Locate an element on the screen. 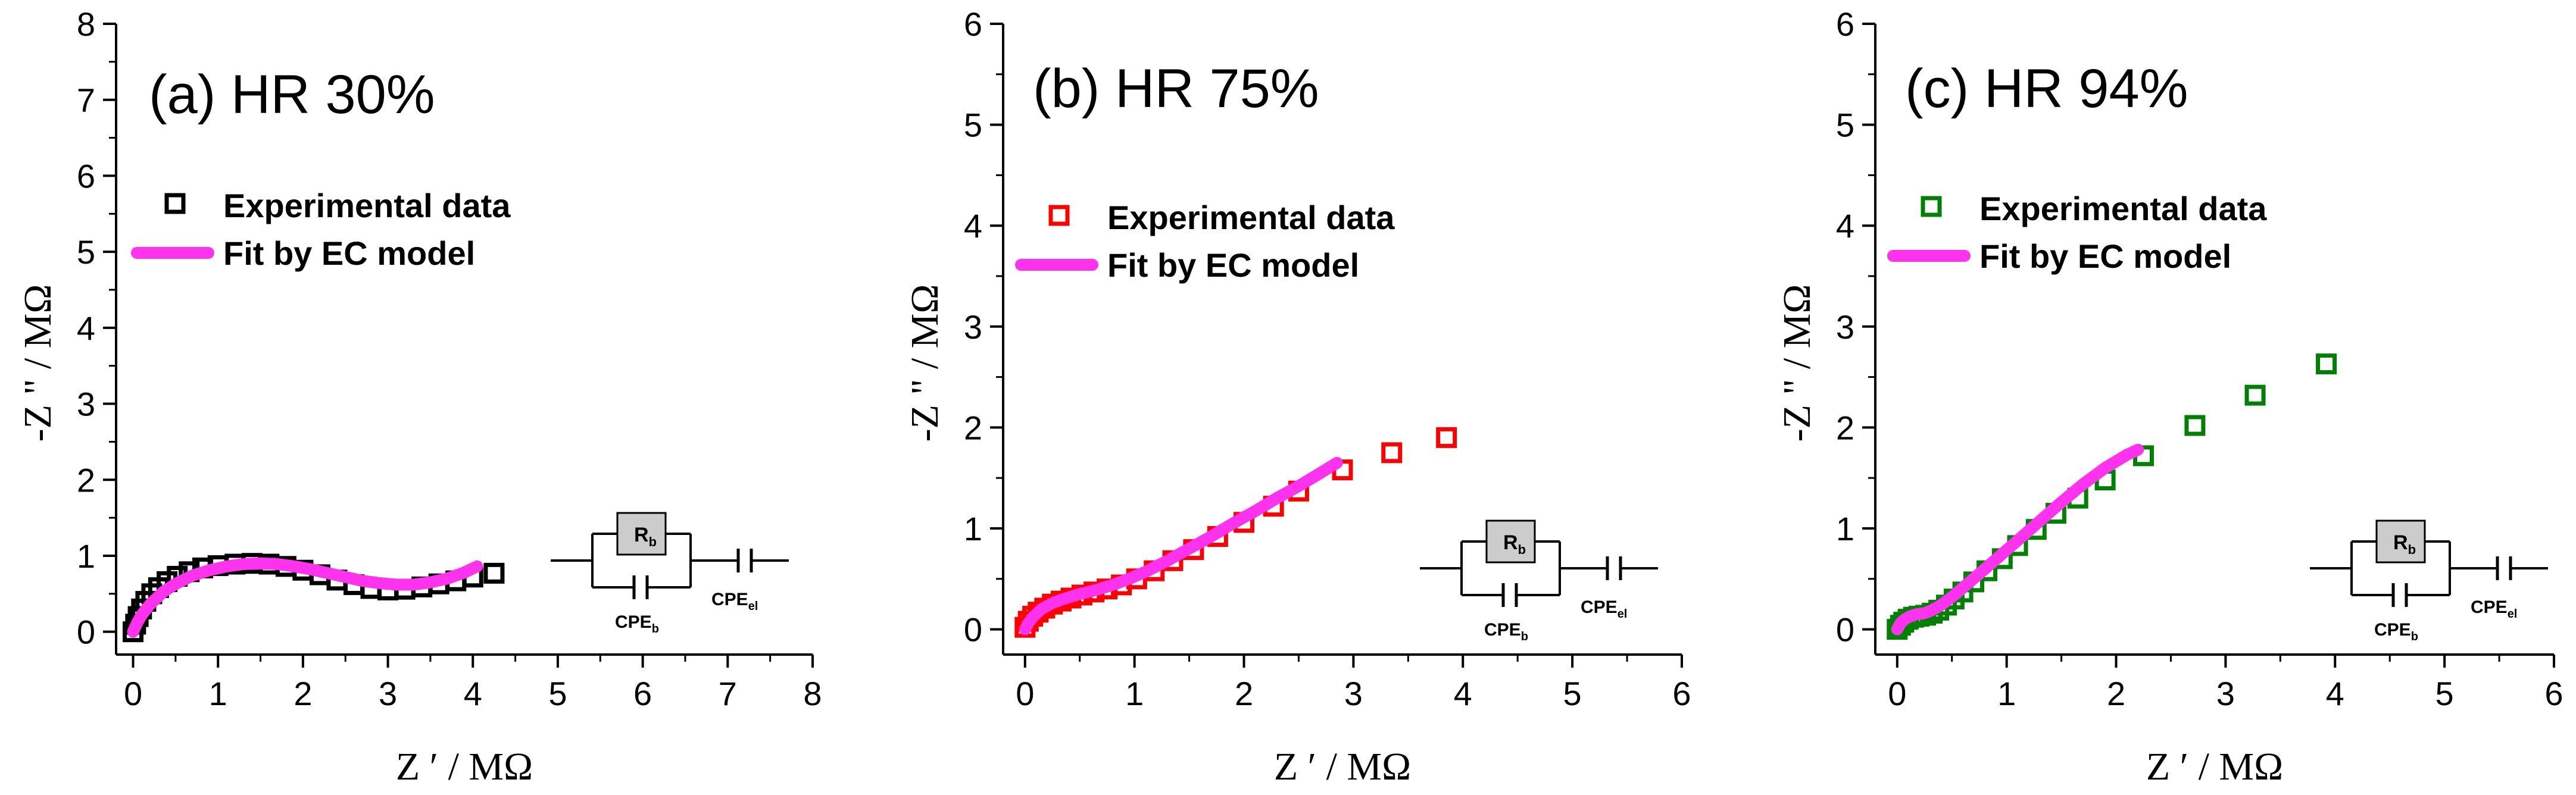 Image resolution: width=2576 pixels, height=795 pixels. circuit-2-cpe-b-label: CPEb is located at coordinates (2396, 631).